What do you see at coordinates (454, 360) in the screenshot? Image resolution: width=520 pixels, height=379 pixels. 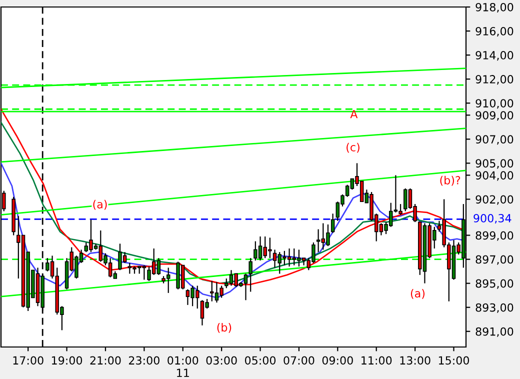 I see `x-tick-label: 15:00` at bounding box center [454, 360].